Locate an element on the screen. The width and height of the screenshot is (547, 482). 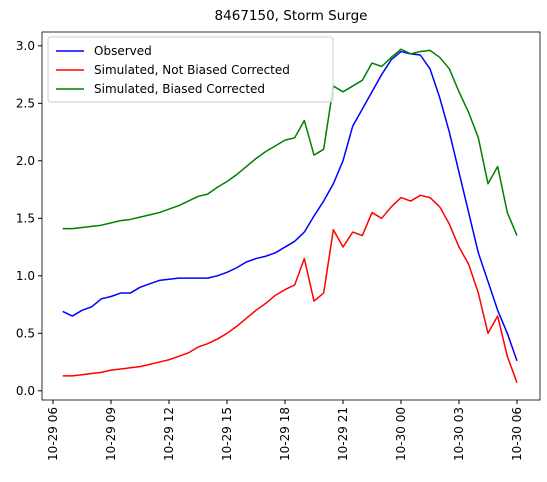
y-tick-label: 2.0 is located at coordinates (25, 161).